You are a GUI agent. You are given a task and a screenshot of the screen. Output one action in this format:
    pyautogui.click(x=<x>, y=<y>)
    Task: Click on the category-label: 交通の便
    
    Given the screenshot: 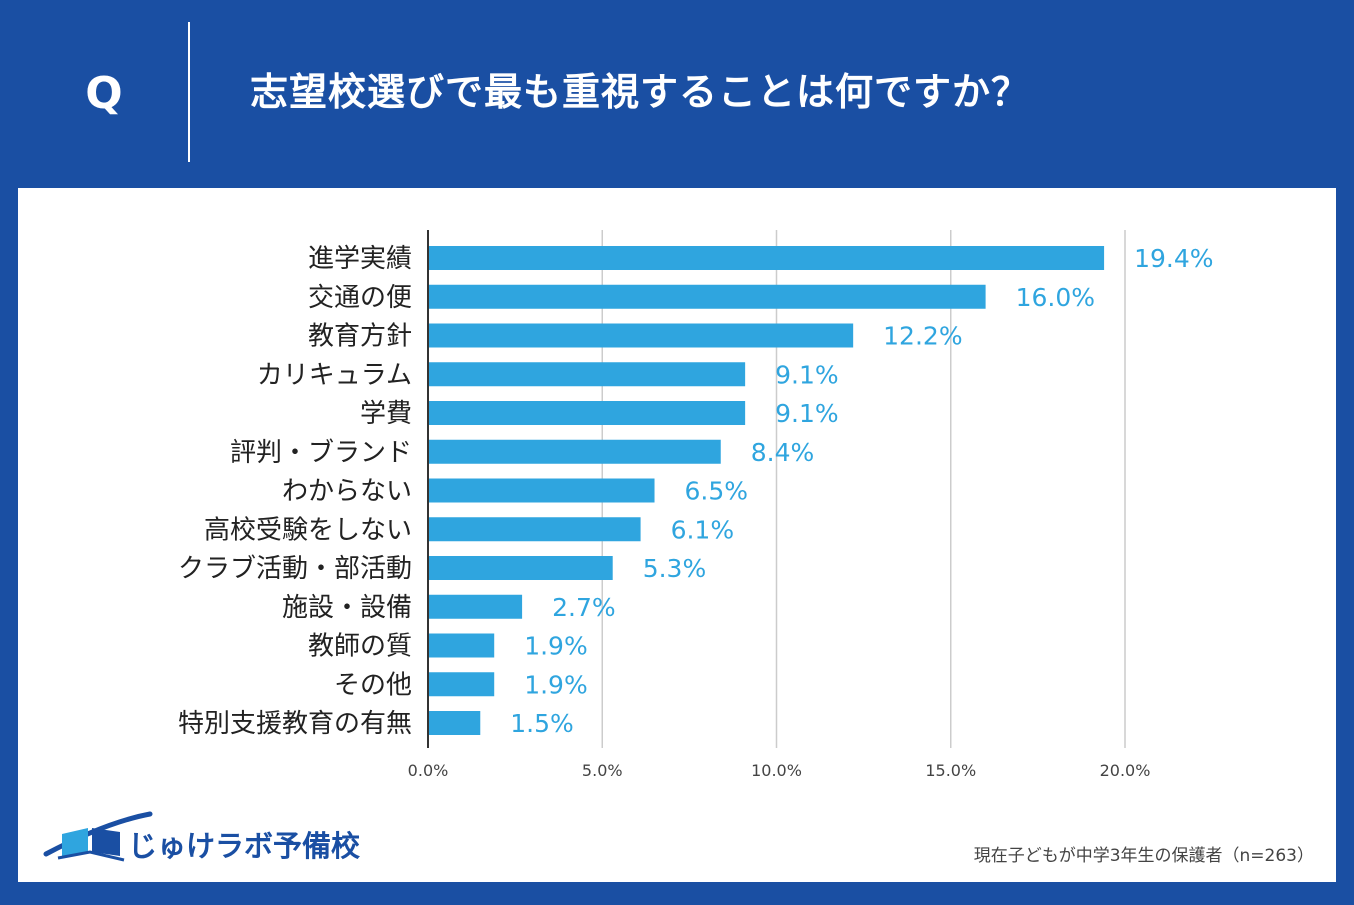 What is the action you would take?
    pyautogui.click(x=360, y=298)
    